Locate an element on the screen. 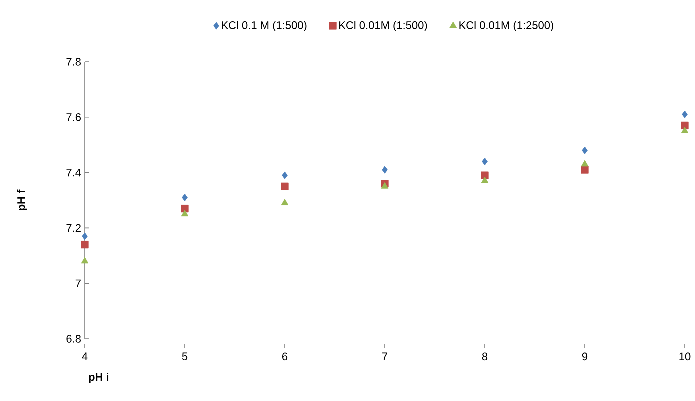 The image size is (695, 401). x-tick-label: 9 is located at coordinates (585, 356).